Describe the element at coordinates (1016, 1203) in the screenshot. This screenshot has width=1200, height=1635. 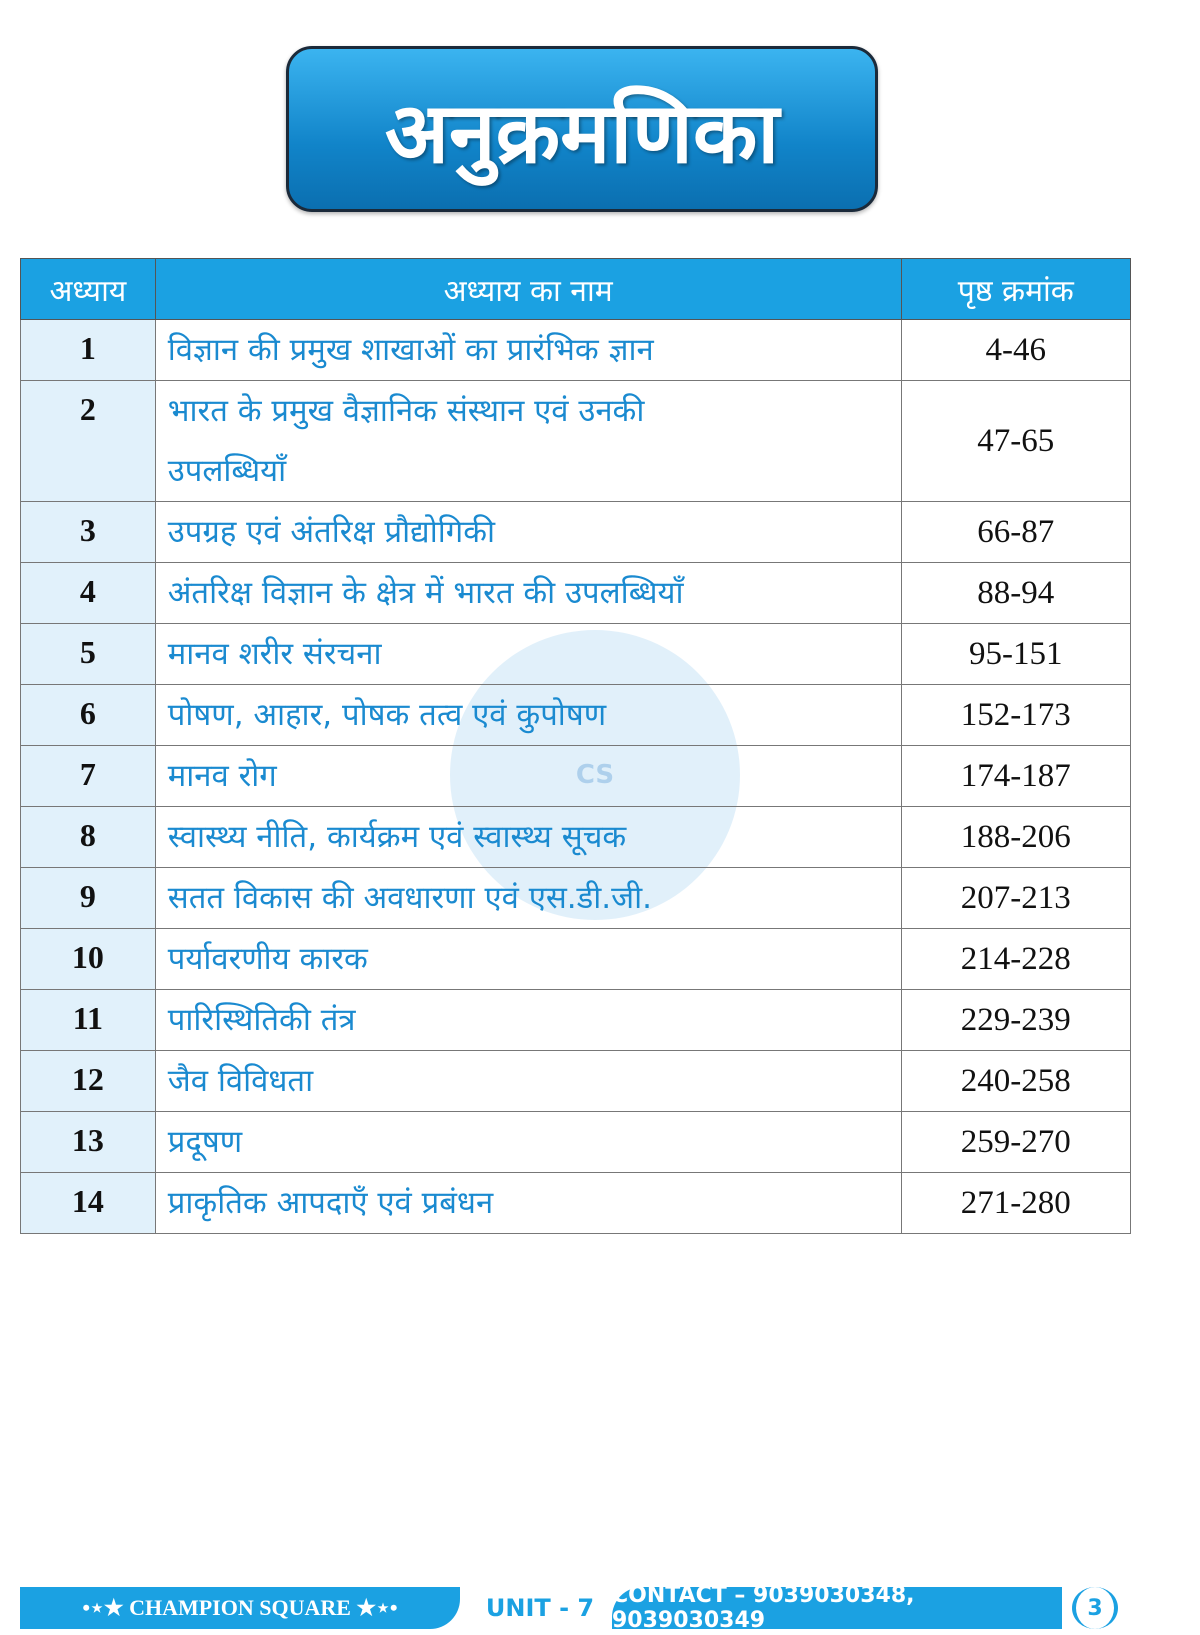
I see `page-range: 271-280` at that location.